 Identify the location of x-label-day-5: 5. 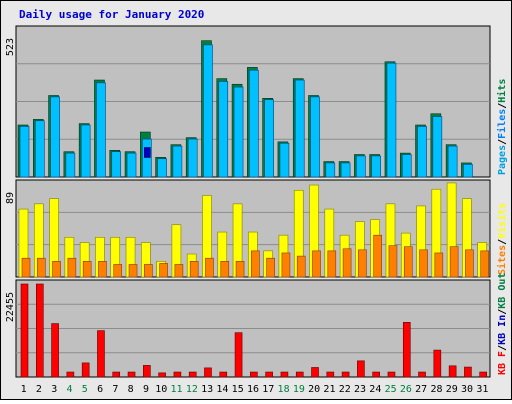
(85, 389).